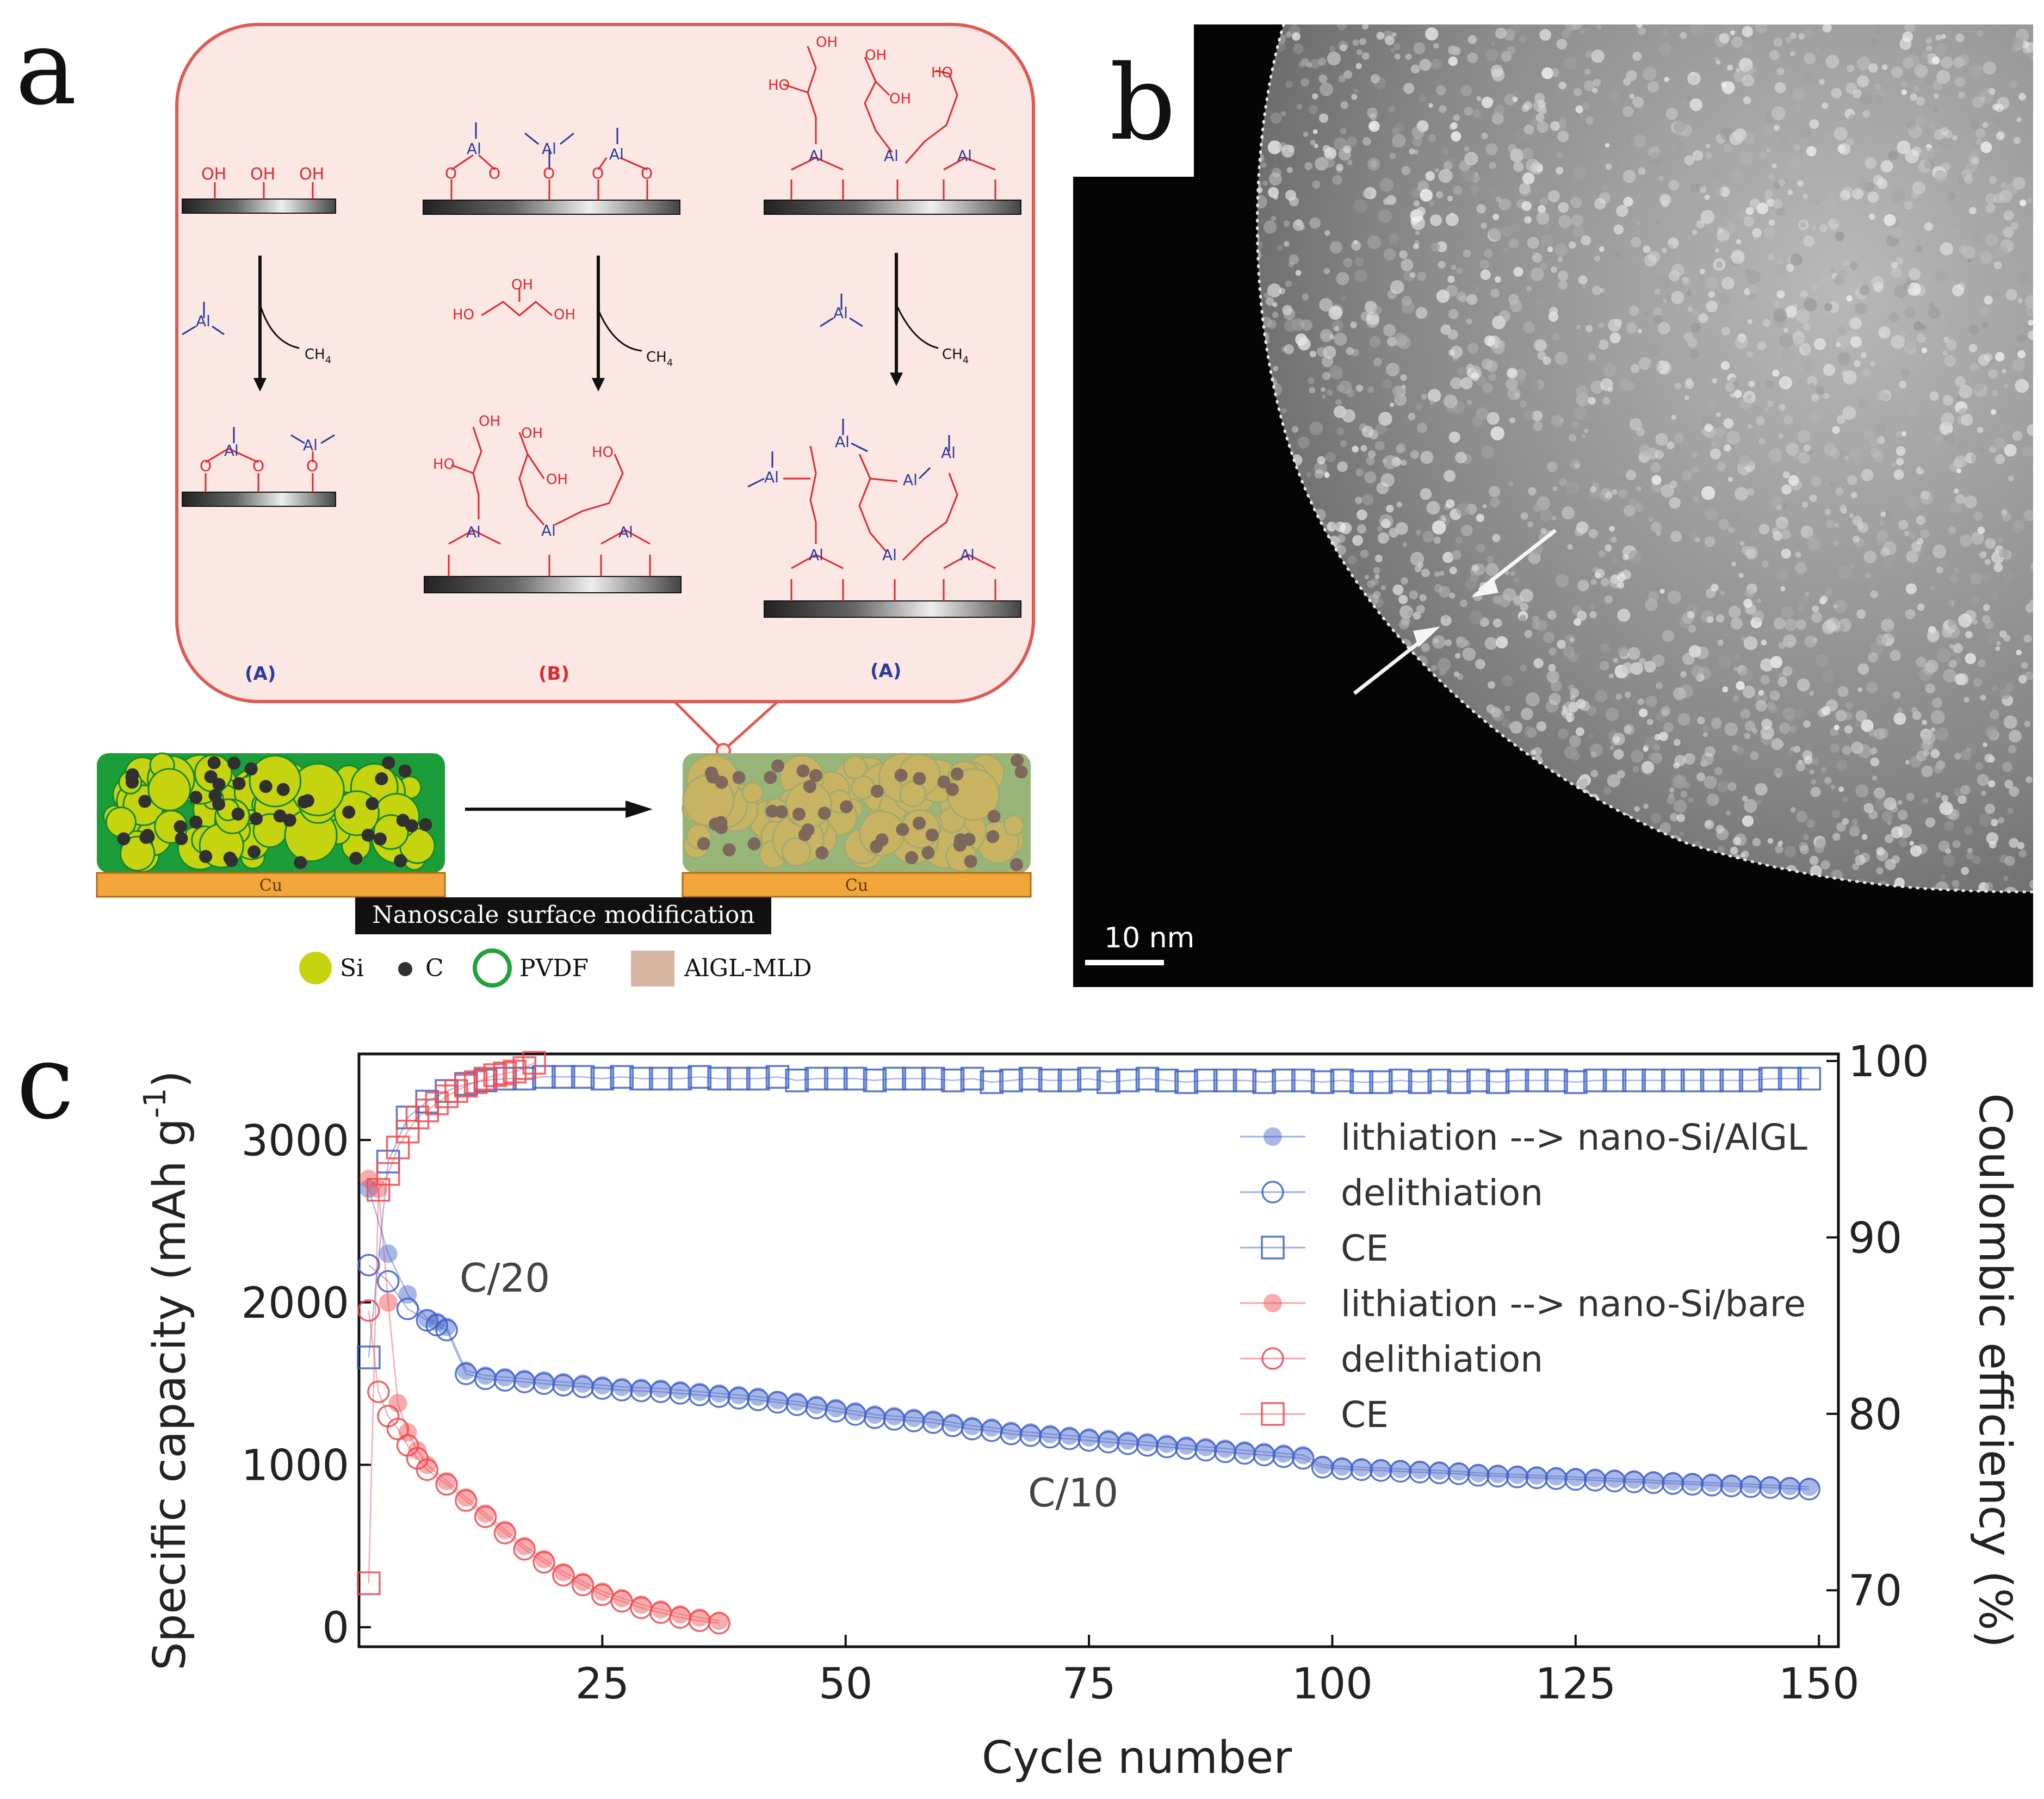  Describe the element at coordinates (271, 812) in the screenshot. I see `electrode-bare` at that location.